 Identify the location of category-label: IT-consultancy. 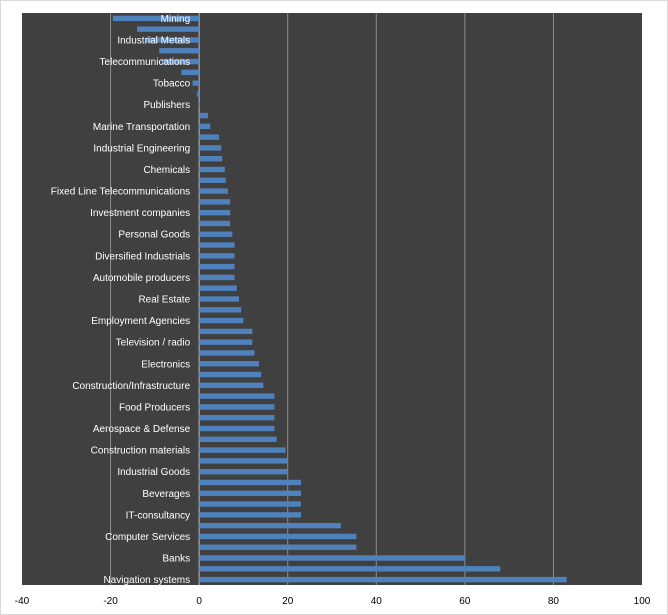
(158, 515).